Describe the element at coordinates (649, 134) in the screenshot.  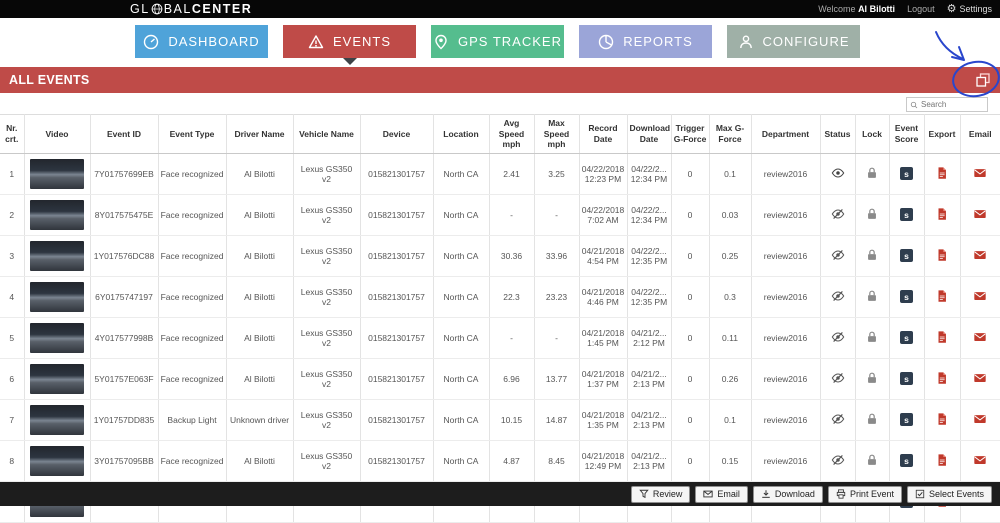
I see `column-header-download-date: Download Date` at that location.